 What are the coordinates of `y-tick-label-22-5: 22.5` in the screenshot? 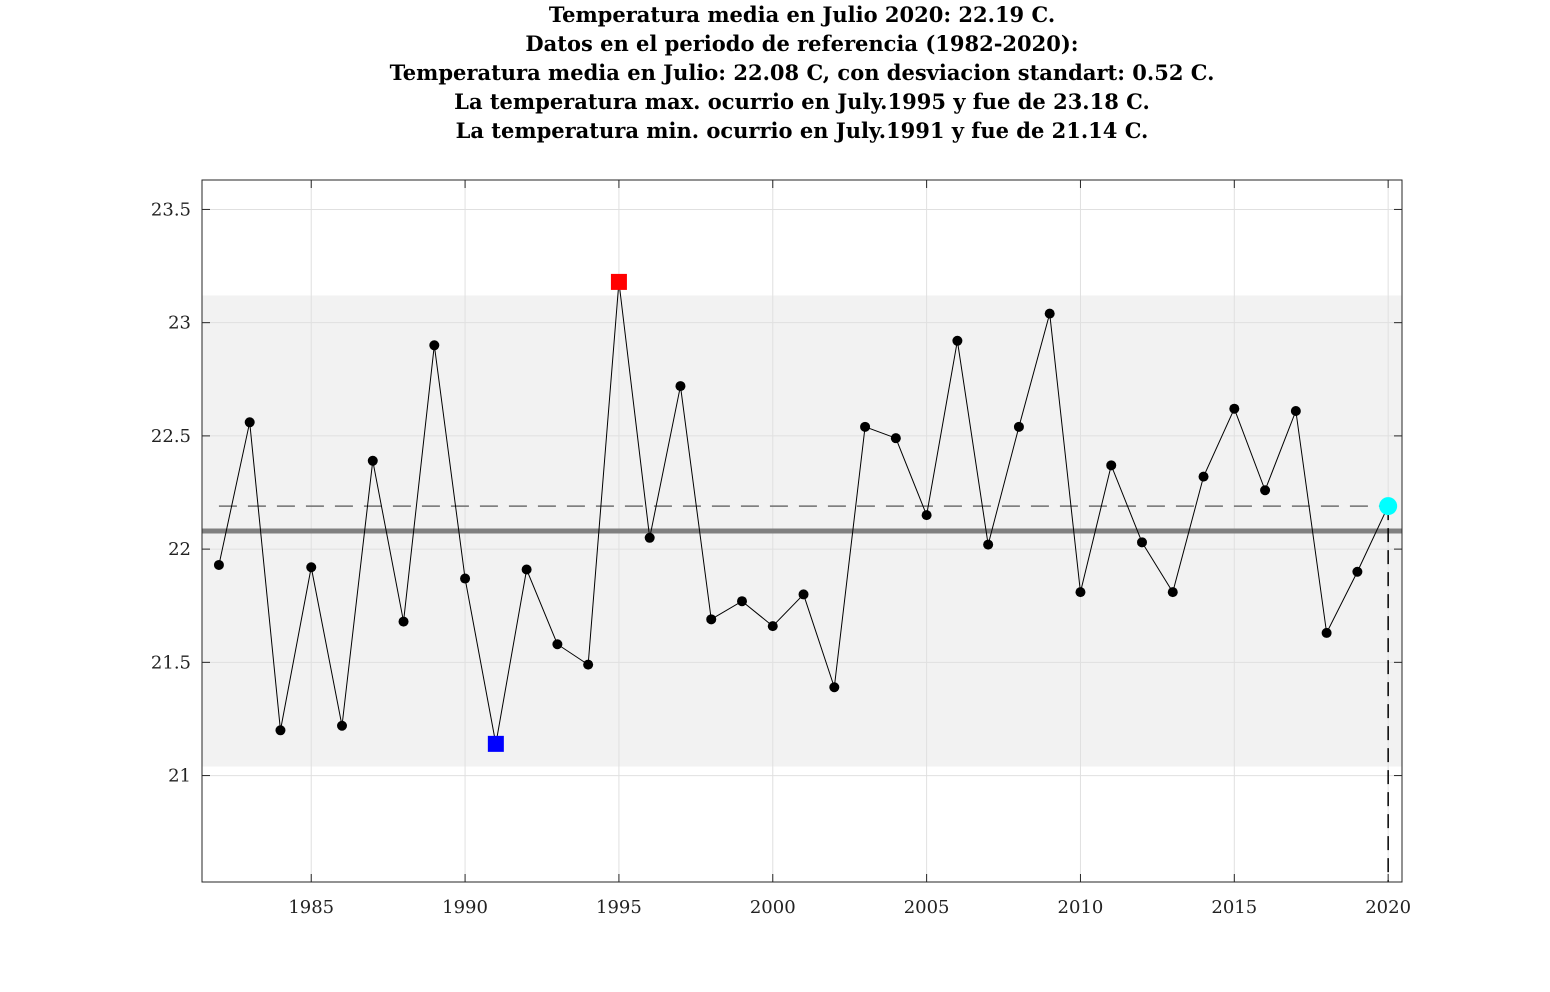 It's located at (171, 436).